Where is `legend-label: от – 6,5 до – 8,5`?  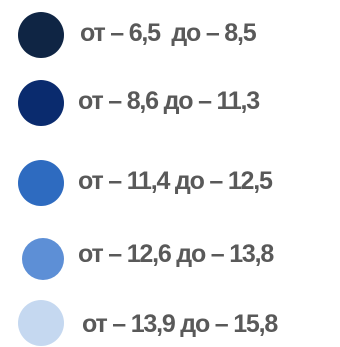 legend-label: от – 6,5 до – 8,5 is located at coordinates (168, 33).